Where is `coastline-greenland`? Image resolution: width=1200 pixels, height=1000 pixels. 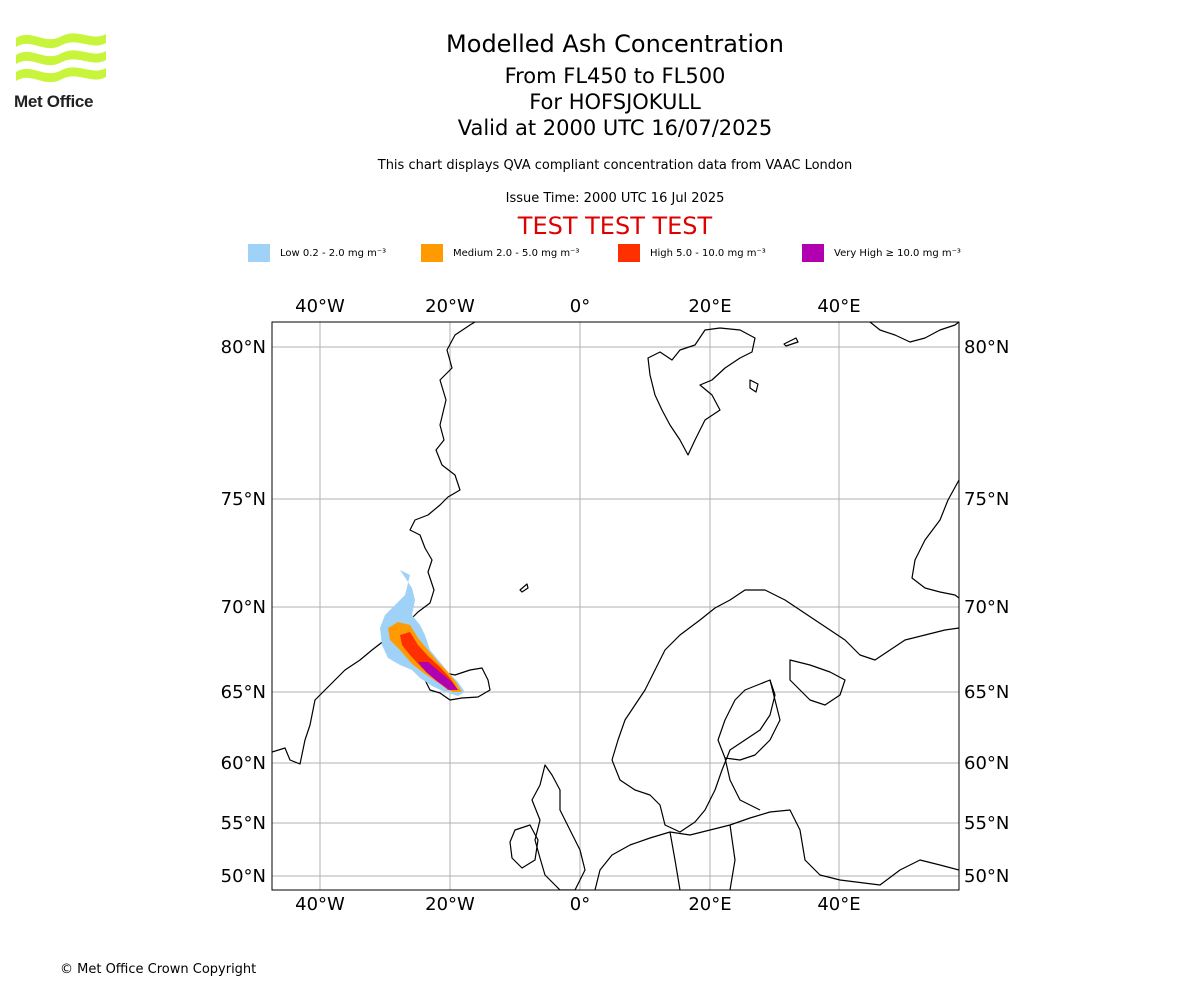
coastline-greenland is located at coordinates (374, 543).